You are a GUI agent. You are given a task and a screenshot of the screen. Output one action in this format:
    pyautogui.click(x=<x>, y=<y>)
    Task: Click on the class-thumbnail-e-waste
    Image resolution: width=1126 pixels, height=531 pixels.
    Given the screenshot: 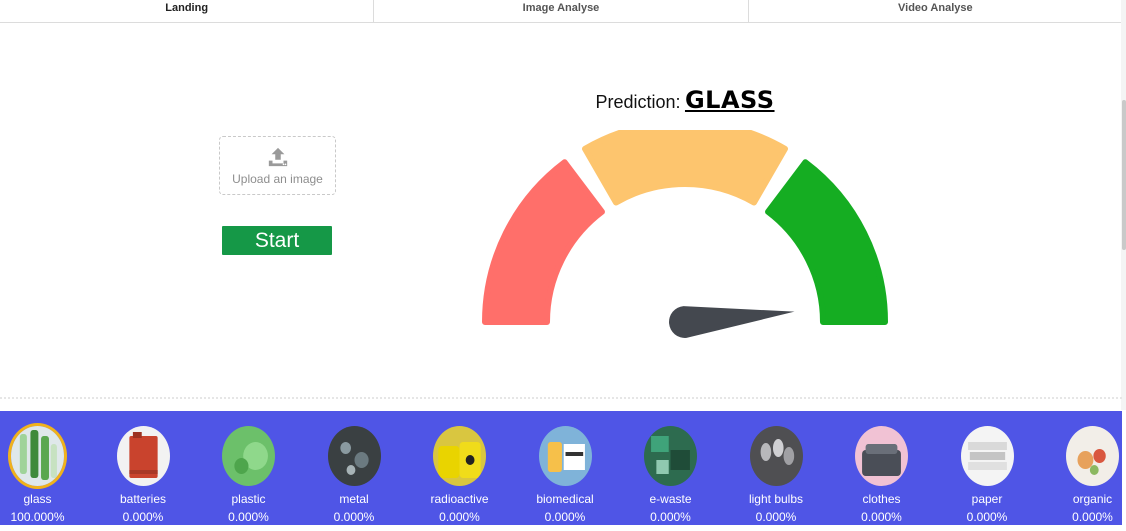 What is the action you would take?
    pyautogui.click(x=670, y=456)
    